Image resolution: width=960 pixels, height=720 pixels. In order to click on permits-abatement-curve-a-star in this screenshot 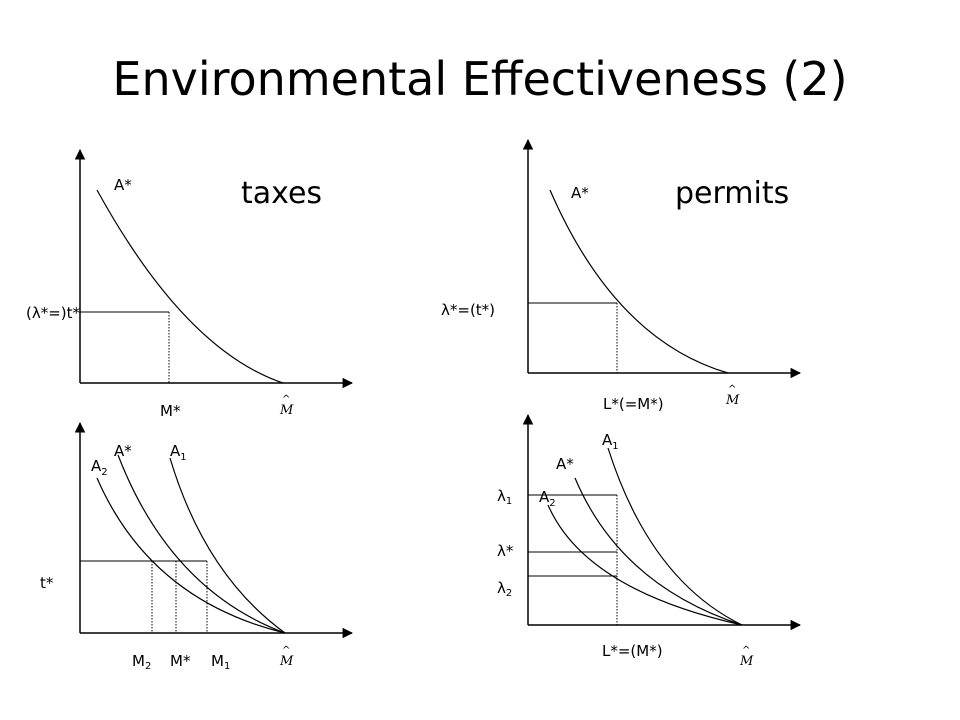, I will do `click(639, 281)`.